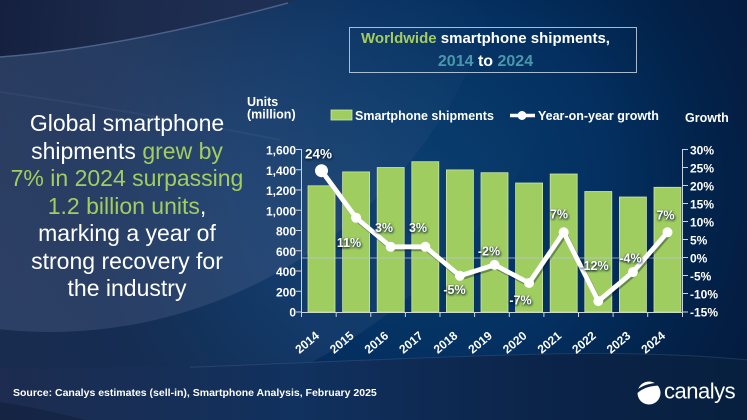 The height and width of the screenshot is (420, 747). Describe the element at coordinates (598, 116) in the screenshot. I see `svg-text: Year-on-year growth` at that location.